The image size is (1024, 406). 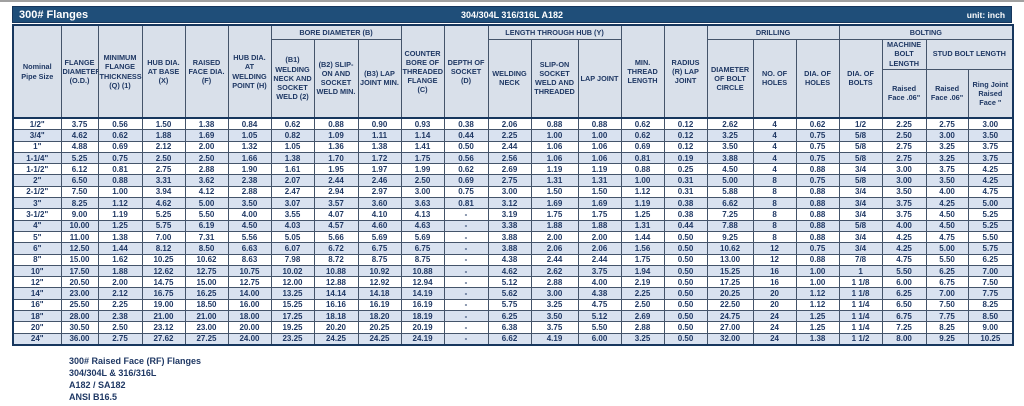 I want to click on table-cell: 1.75, so click(x=554, y=214).